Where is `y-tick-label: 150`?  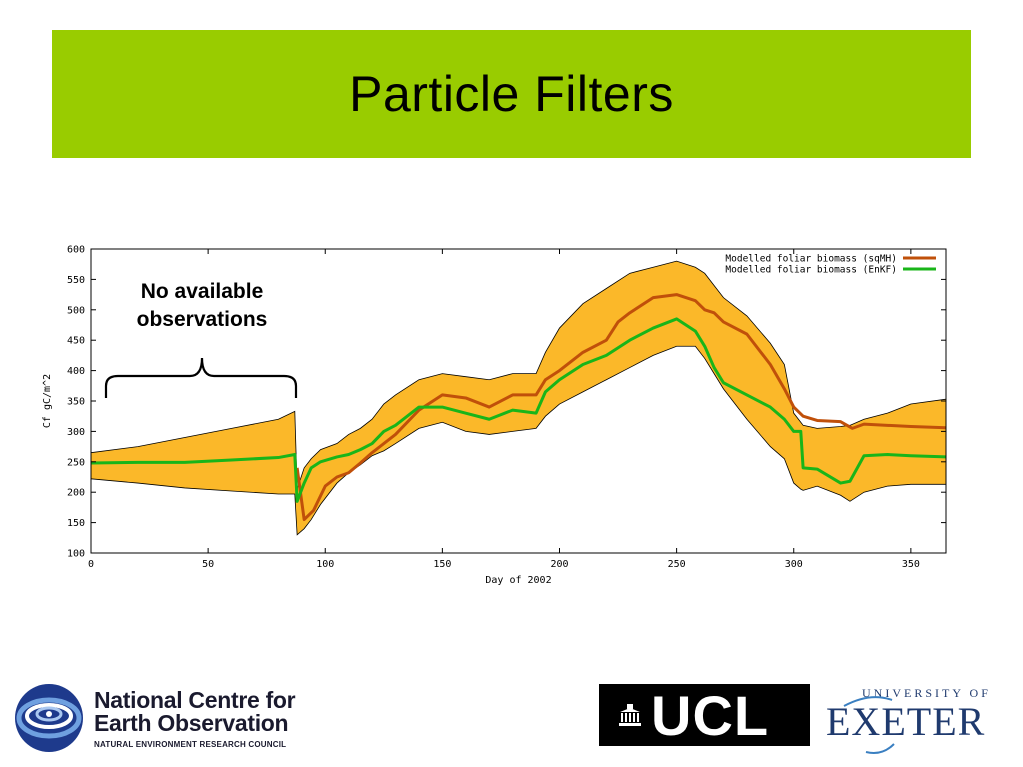 y-tick-label: 150 is located at coordinates (76, 523).